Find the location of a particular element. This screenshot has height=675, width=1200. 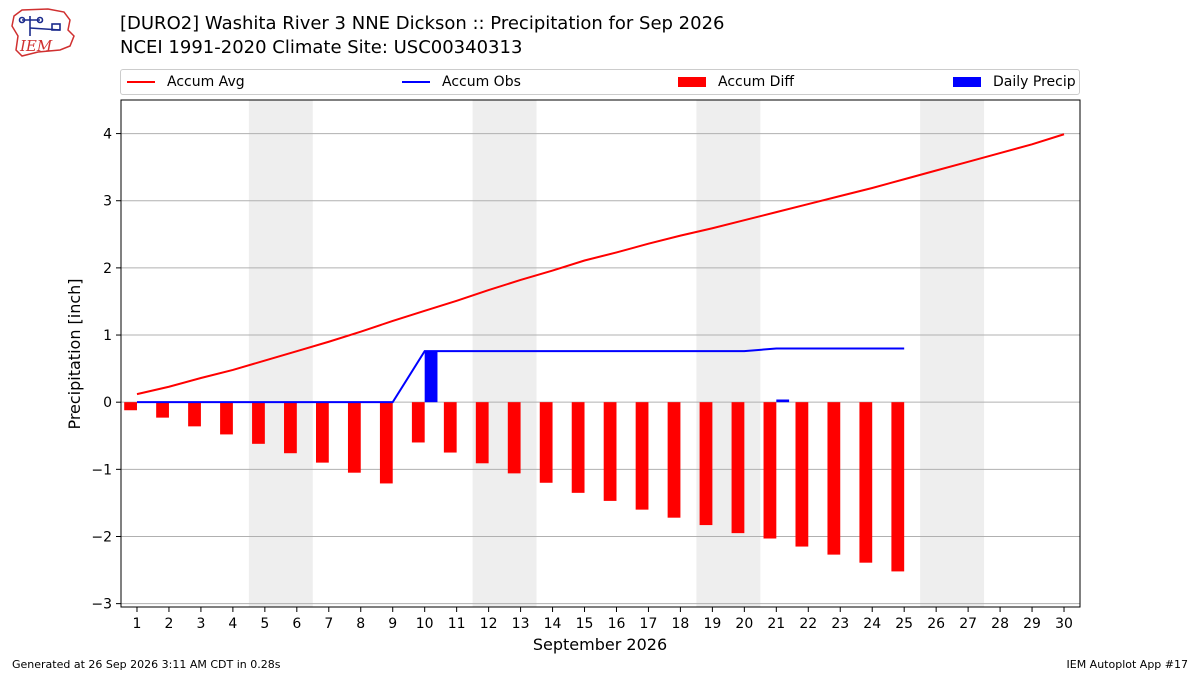

x-tick-label: 6 is located at coordinates (296, 624).